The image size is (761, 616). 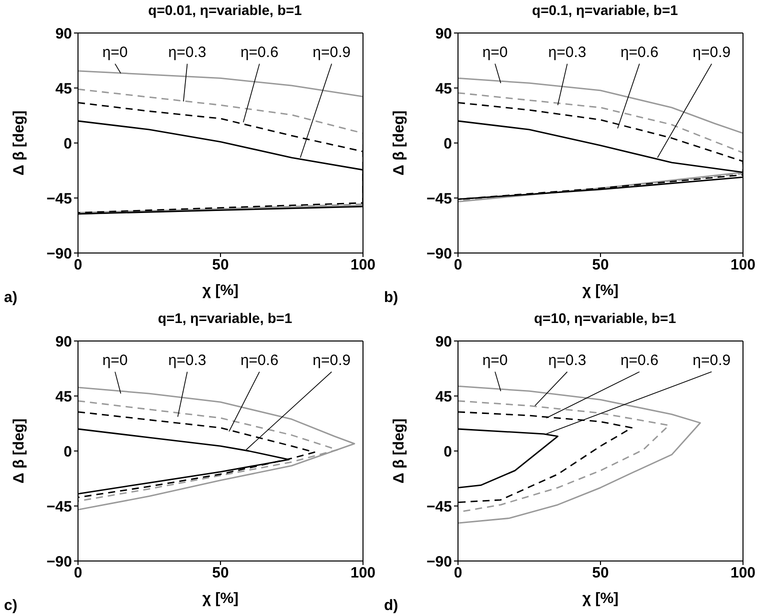 What do you see at coordinates (11, 605) in the screenshot?
I see `text: c)` at bounding box center [11, 605].